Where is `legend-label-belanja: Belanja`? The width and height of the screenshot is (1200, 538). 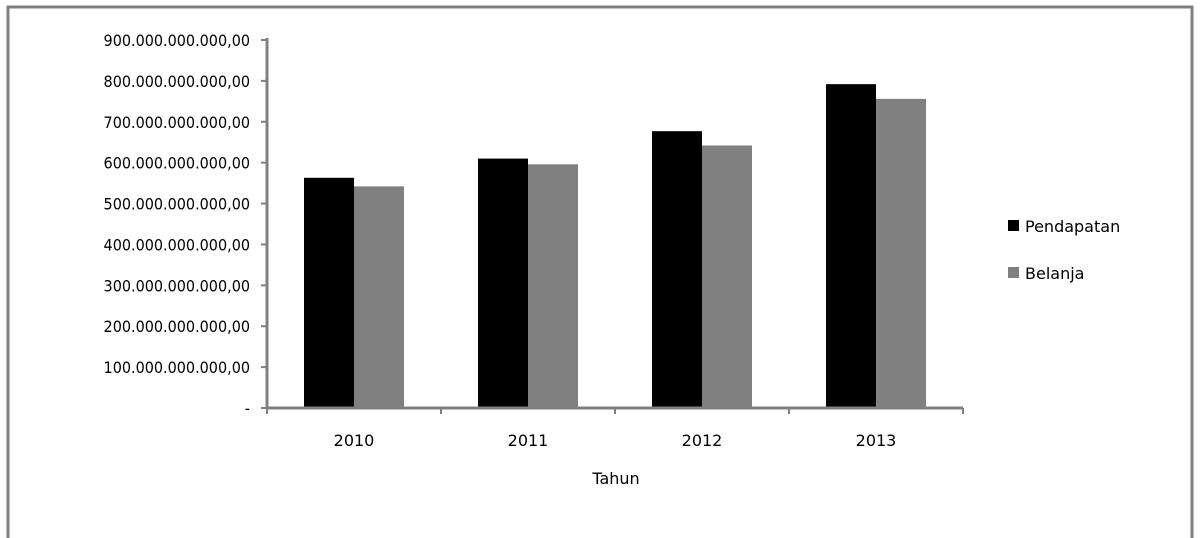
legend-label-belanja: Belanja is located at coordinates (1054, 273).